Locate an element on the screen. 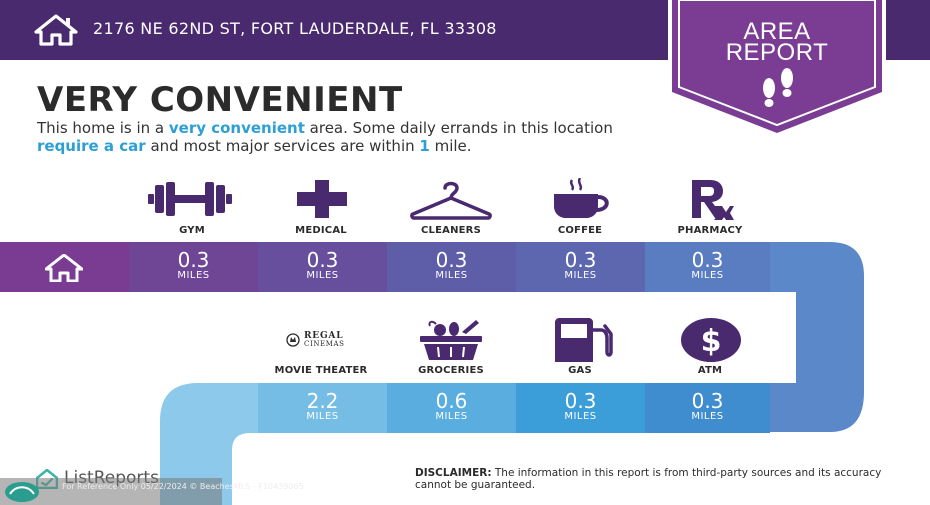  distance-cell-gym: 0.3 MILES is located at coordinates (193, 267).